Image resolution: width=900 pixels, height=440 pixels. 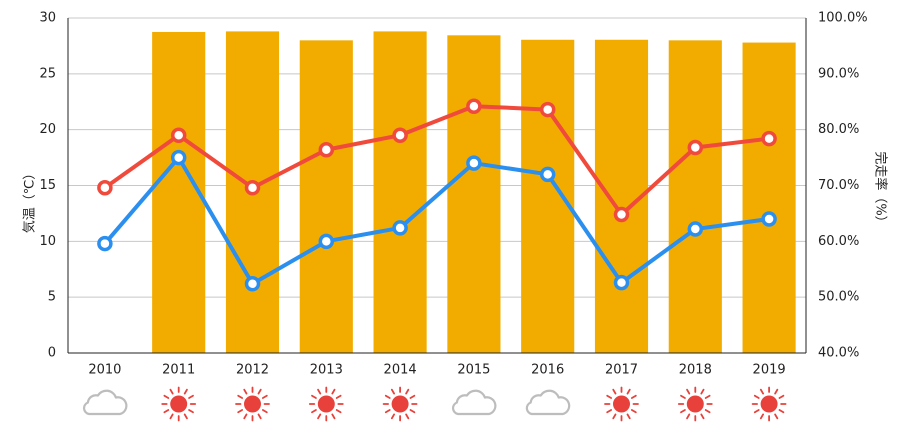 I want to click on x-axis-ticks: 2010 2011 2012 2013 2014 2015 2016 2017 2018 2019, so click(x=436, y=370).